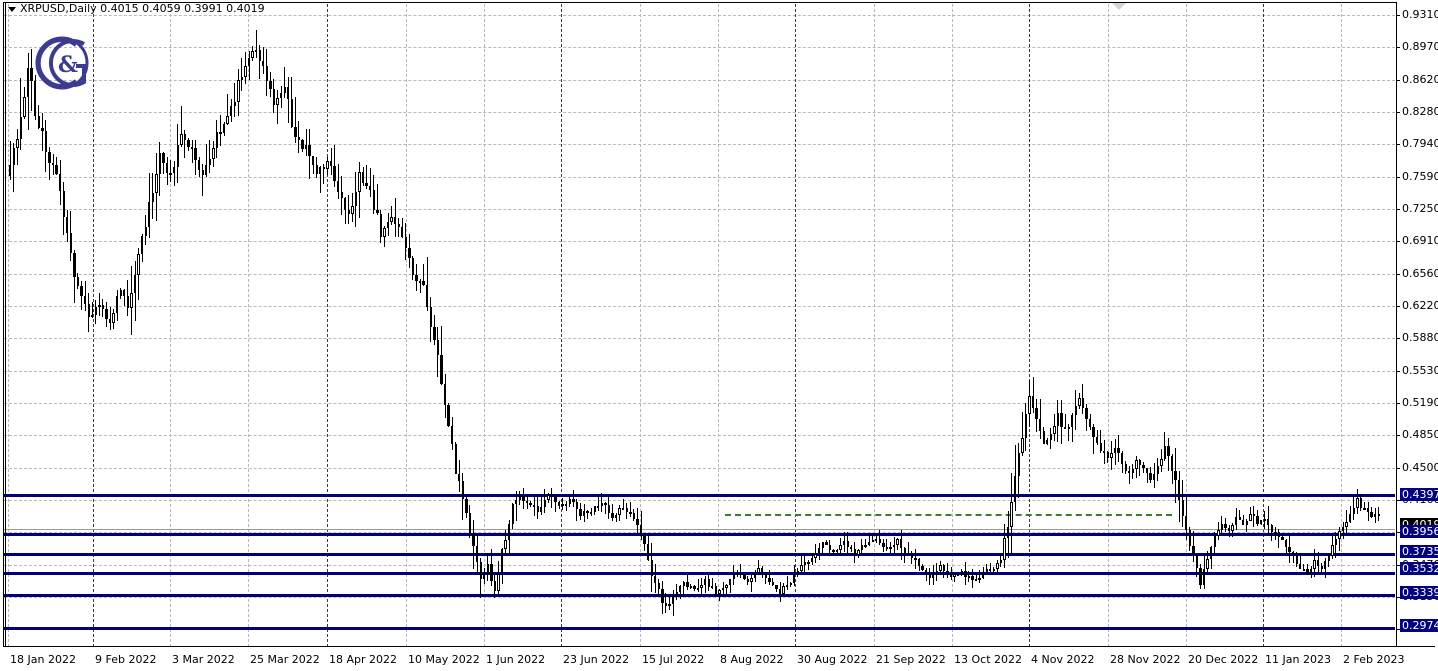 The image size is (1438, 671). I want to click on price-level-trend-level-green, so click(948, 515).